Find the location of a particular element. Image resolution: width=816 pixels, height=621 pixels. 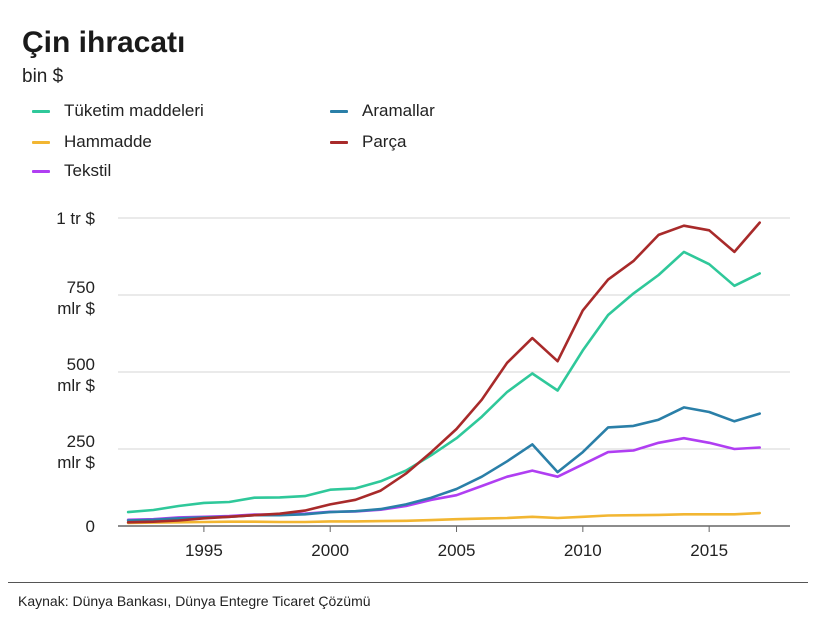

legend-label: Hammadde is located at coordinates (108, 141).